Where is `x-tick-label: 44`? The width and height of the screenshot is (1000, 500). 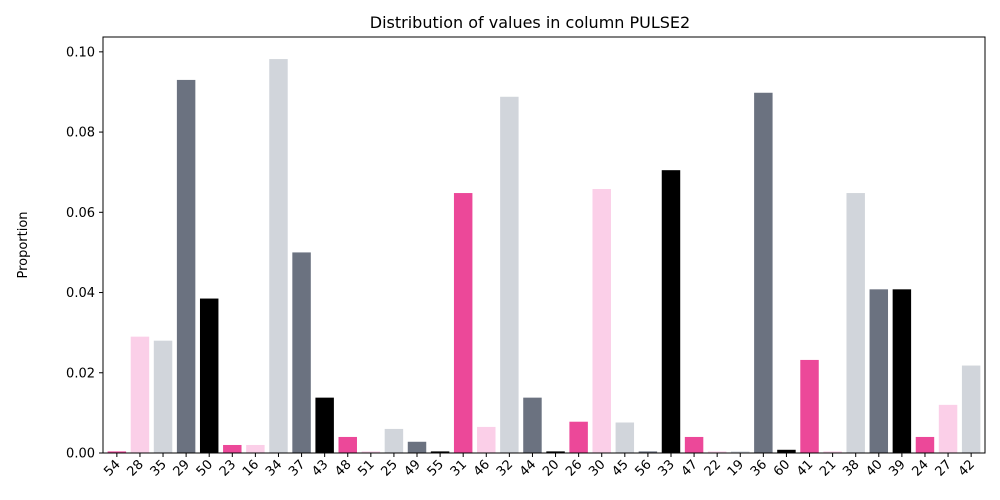 x-tick-label: 44 is located at coordinates (528, 468).